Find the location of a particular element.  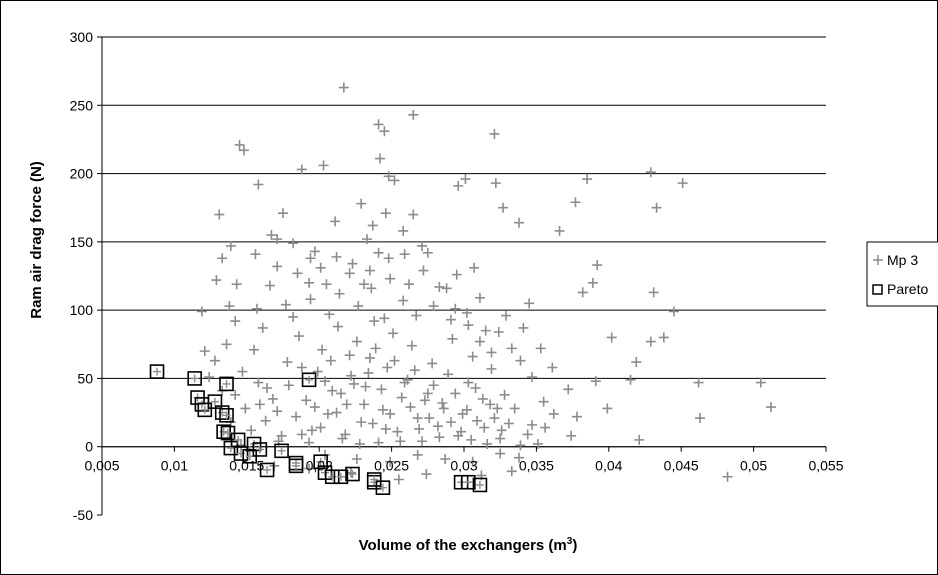

x-tick-label: 0,04 is located at coordinates (608, 466).